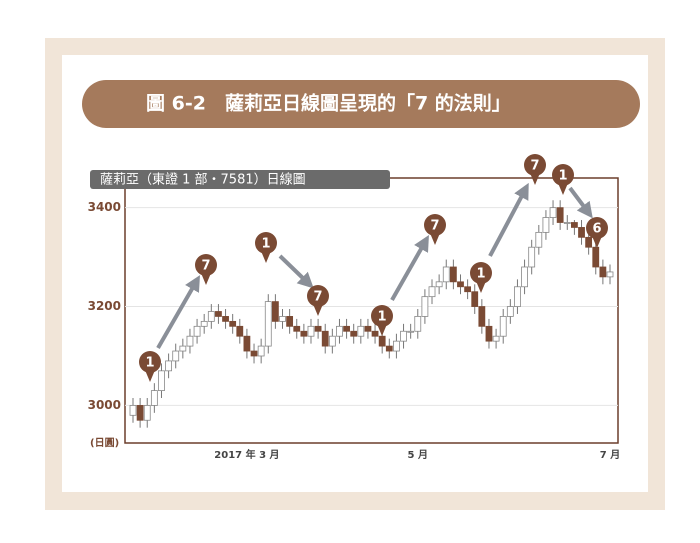  Describe the element at coordinates (203, 180) in the screenshot. I see `chart-subtitle: 薩莉亞（東證 1 部・7581）日線圖` at that location.